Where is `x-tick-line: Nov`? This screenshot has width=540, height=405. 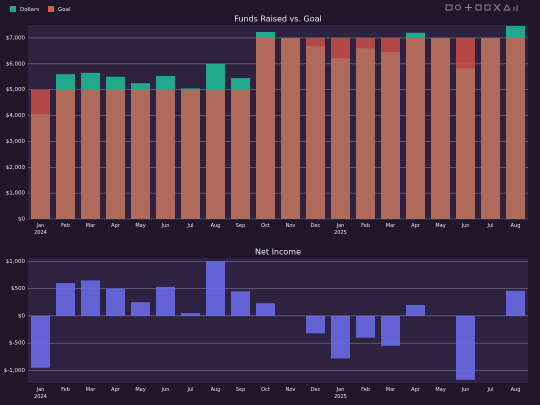
x-tick-line: Nov is located at coordinates (291, 226).